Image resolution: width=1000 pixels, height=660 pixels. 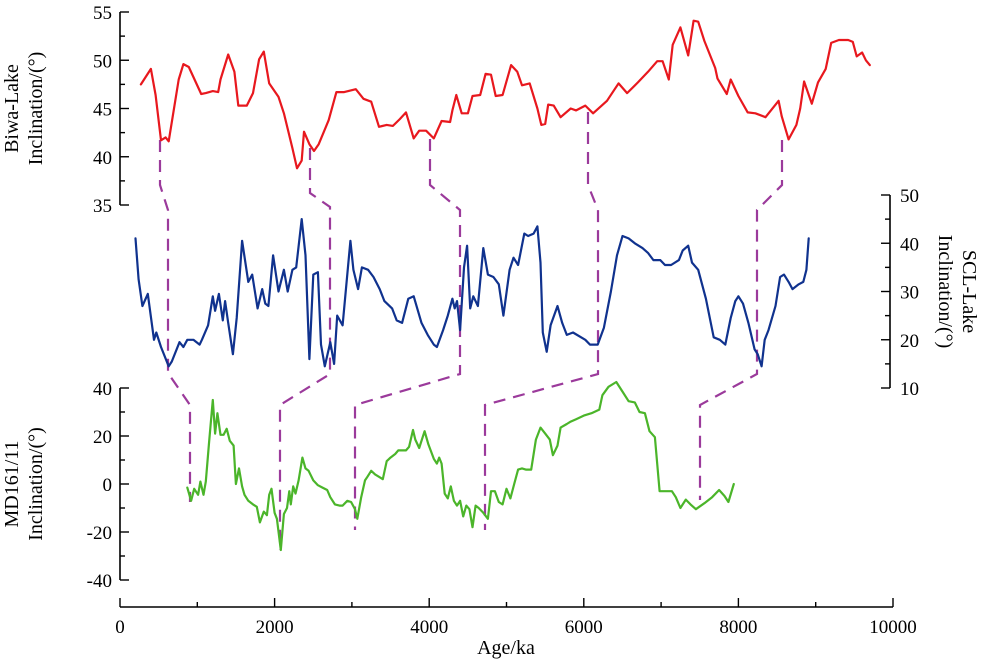 What do you see at coordinates (36, 484) in the screenshot?
I see `md-y-axis-label-line: Inclination/(°)` at bounding box center [36, 484].